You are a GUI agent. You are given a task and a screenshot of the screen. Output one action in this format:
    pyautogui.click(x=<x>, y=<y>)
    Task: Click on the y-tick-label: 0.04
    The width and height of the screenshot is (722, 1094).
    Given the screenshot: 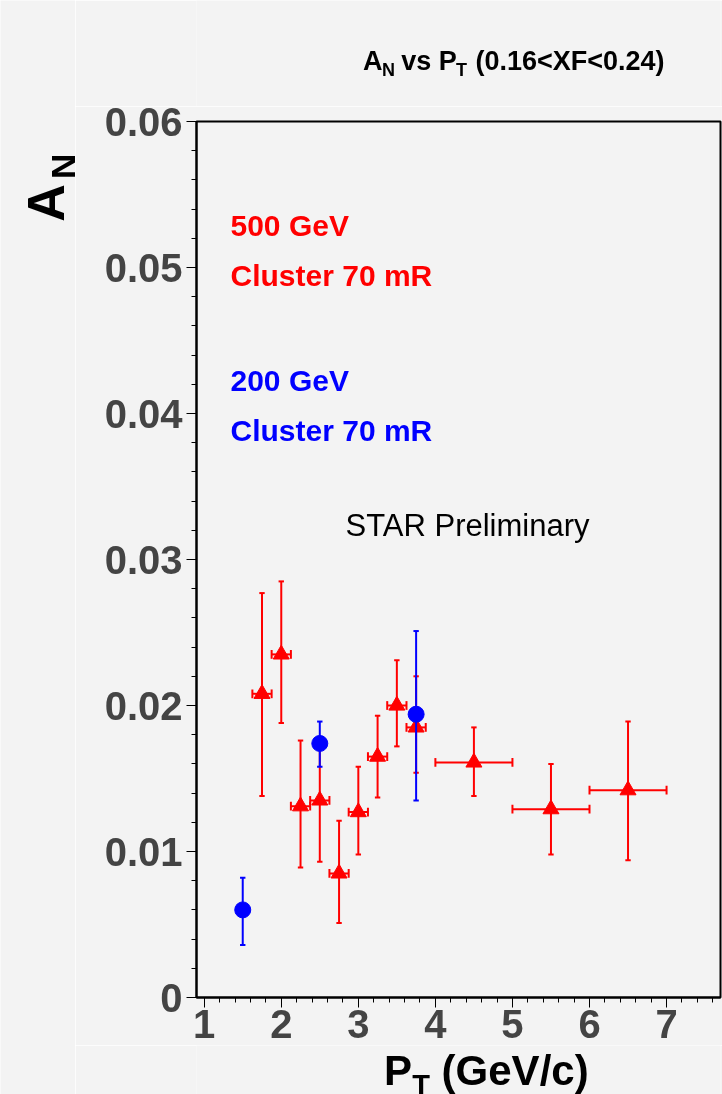 What is the action you would take?
    pyautogui.click(x=144, y=413)
    